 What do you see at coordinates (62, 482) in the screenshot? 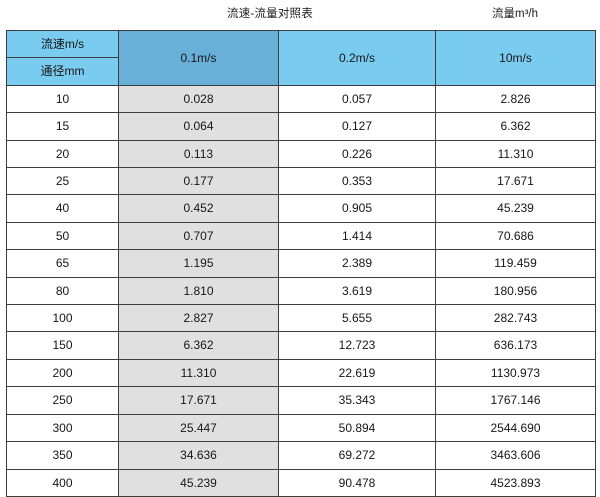
I see `cell-diameter: 400` at bounding box center [62, 482].